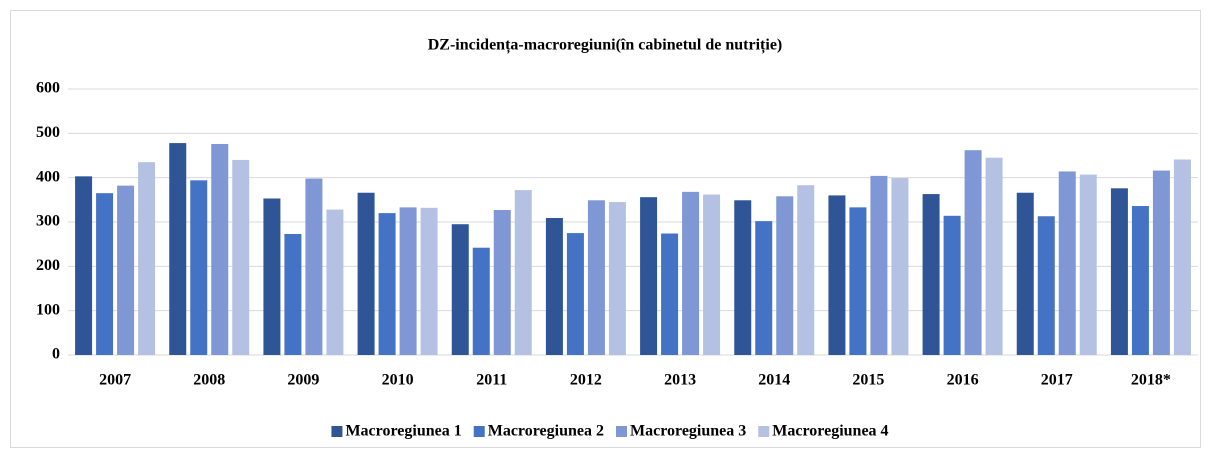 This screenshot has height=458, width=1211. I want to click on y-tick-label: 200, so click(48, 265).